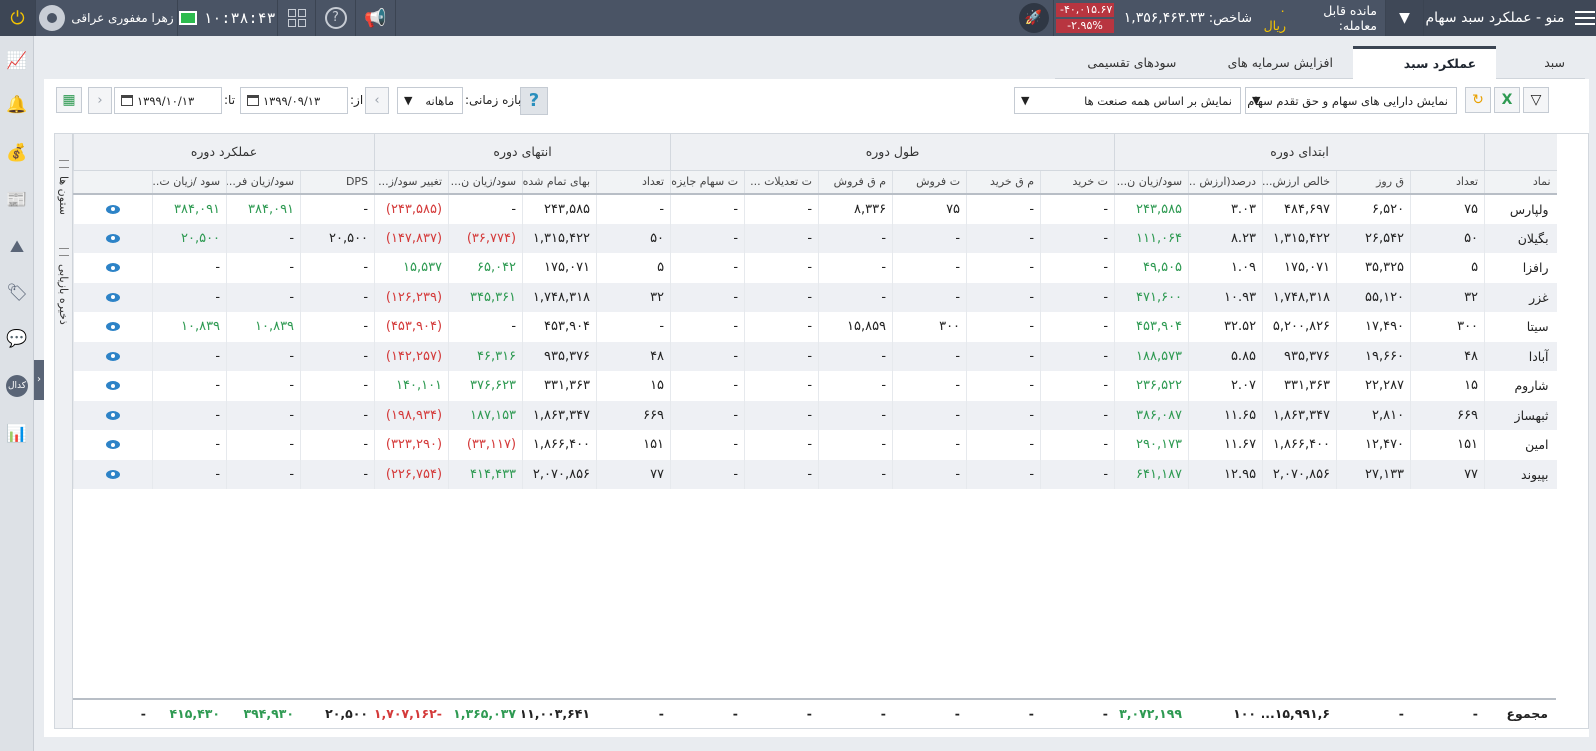  Describe the element at coordinates (1478, 100) in the screenshot. I see `refresh-button: ↻` at that location.